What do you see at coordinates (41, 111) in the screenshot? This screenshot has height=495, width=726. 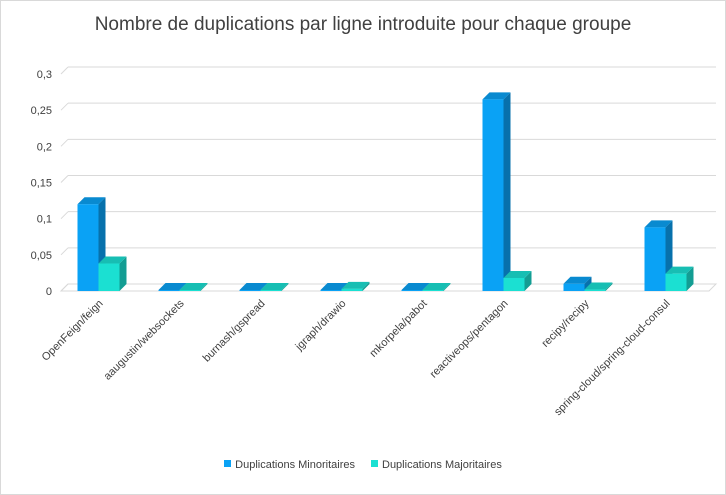 I see `y-tick-label: 0,25` at bounding box center [41, 111].